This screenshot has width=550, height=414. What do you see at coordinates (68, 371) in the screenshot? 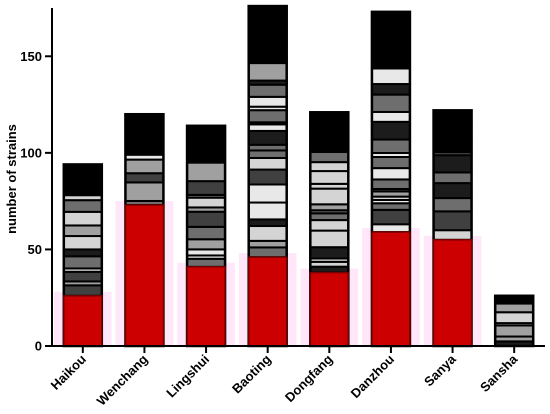
I see `x-tick-label: Haikou` at bounding box center [68, 371].